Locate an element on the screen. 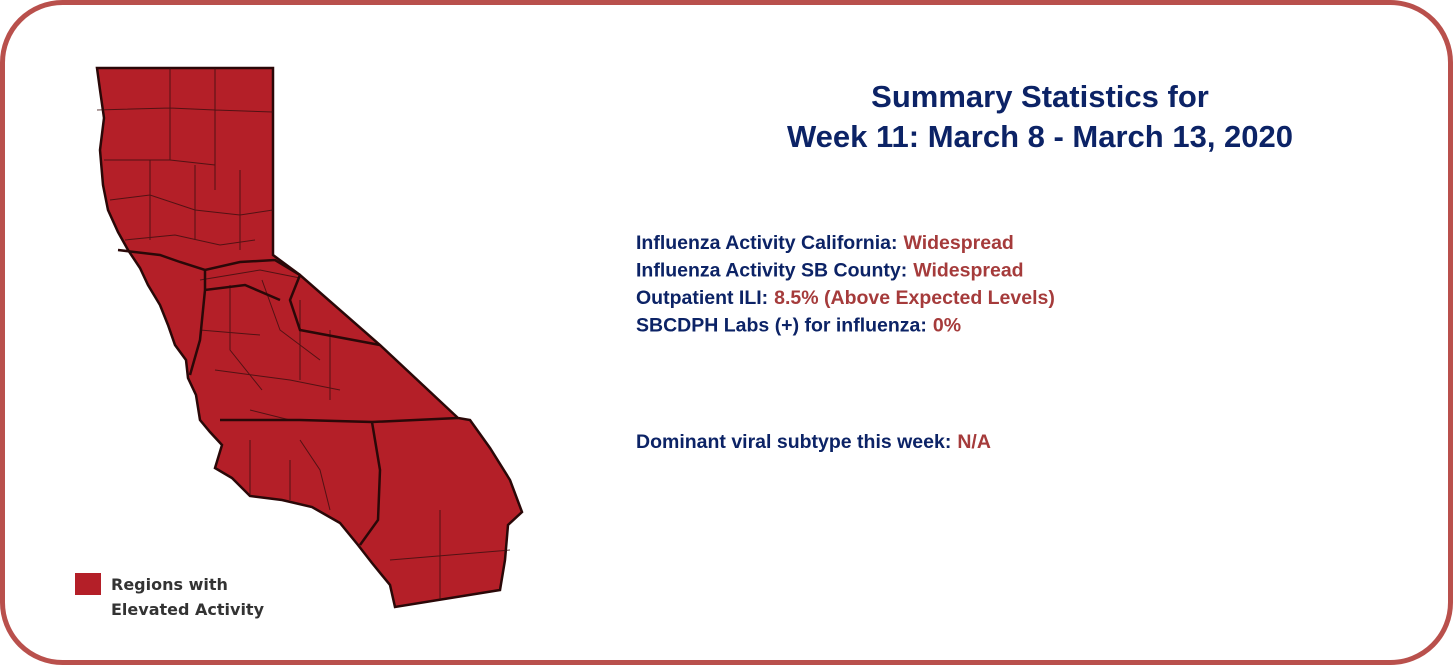 The image size is (1453, 665). stat-line: SBCDPH Labs (+) for influenza: 0% is located at coordinates (798, 326).